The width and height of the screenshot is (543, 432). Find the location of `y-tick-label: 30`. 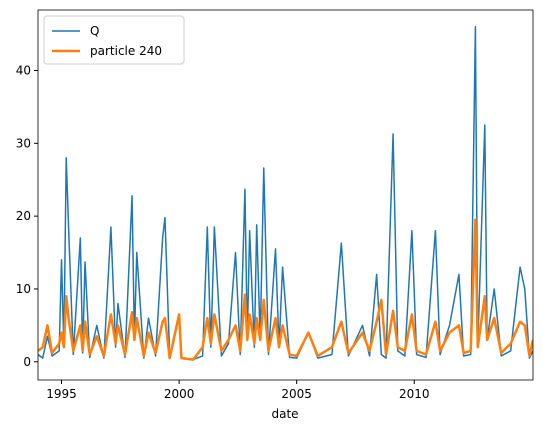

y-tick-label: 30 is located at coordinates (23, 143).